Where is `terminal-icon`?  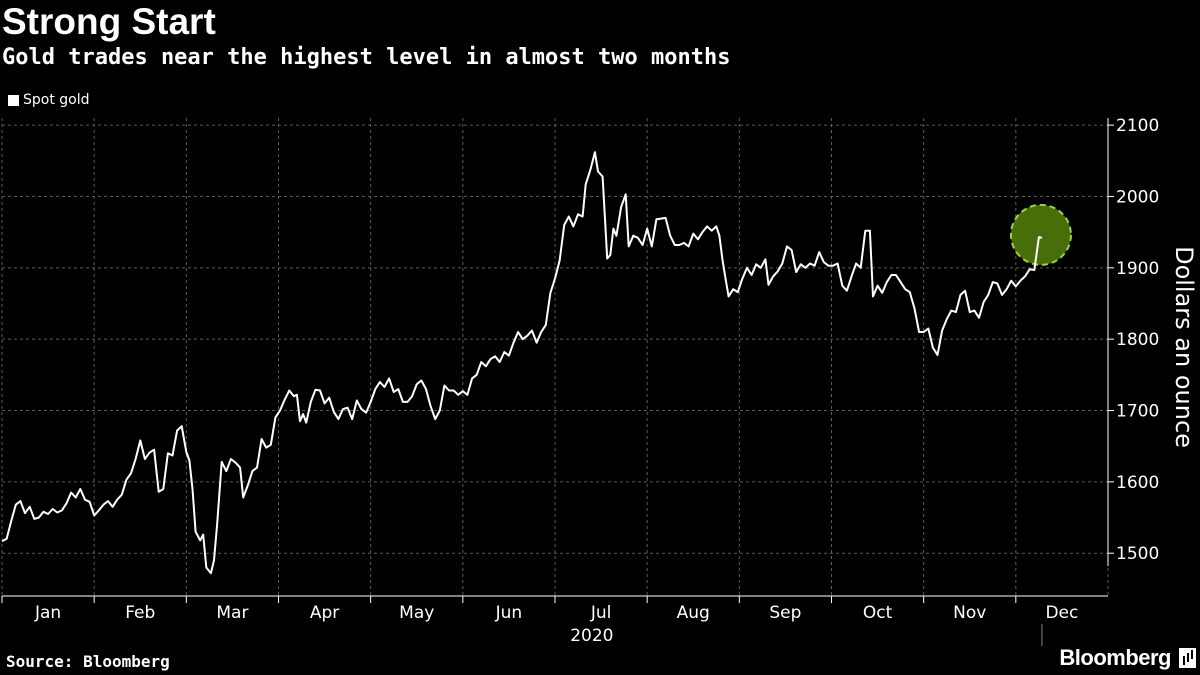
terminal-icon is located at coordinates (1187, 658).